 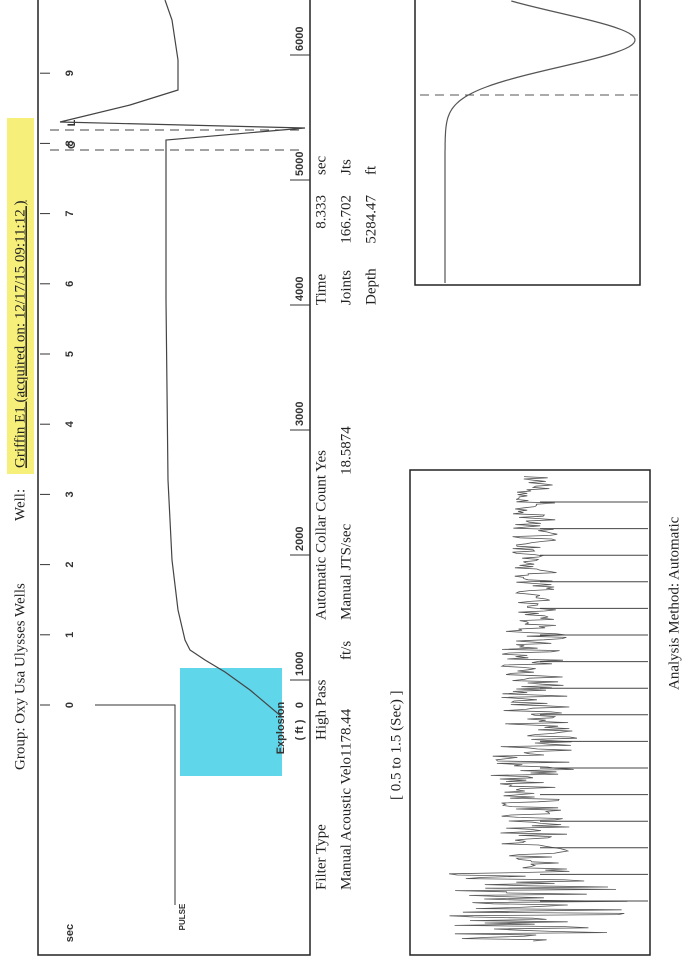 What do you see at coordinates (300, 664) in the screenshot?
I see `depth-tick-label: 1000` at bounding box center [300, 664].